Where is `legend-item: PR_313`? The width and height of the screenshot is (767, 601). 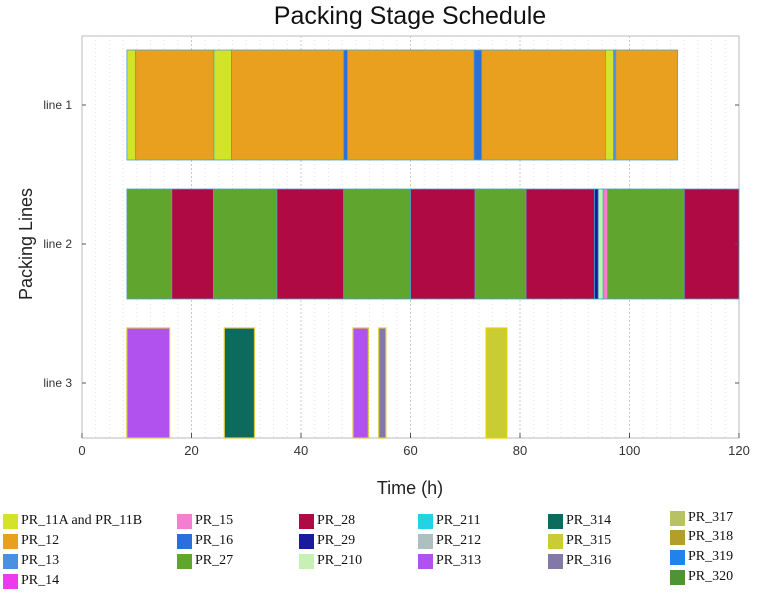
legend-item: PR_313 is located at coordinates (449, 561).